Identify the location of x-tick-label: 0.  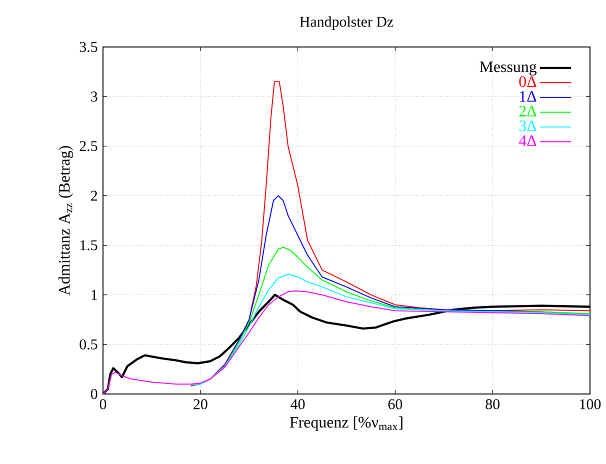
(103, 404).